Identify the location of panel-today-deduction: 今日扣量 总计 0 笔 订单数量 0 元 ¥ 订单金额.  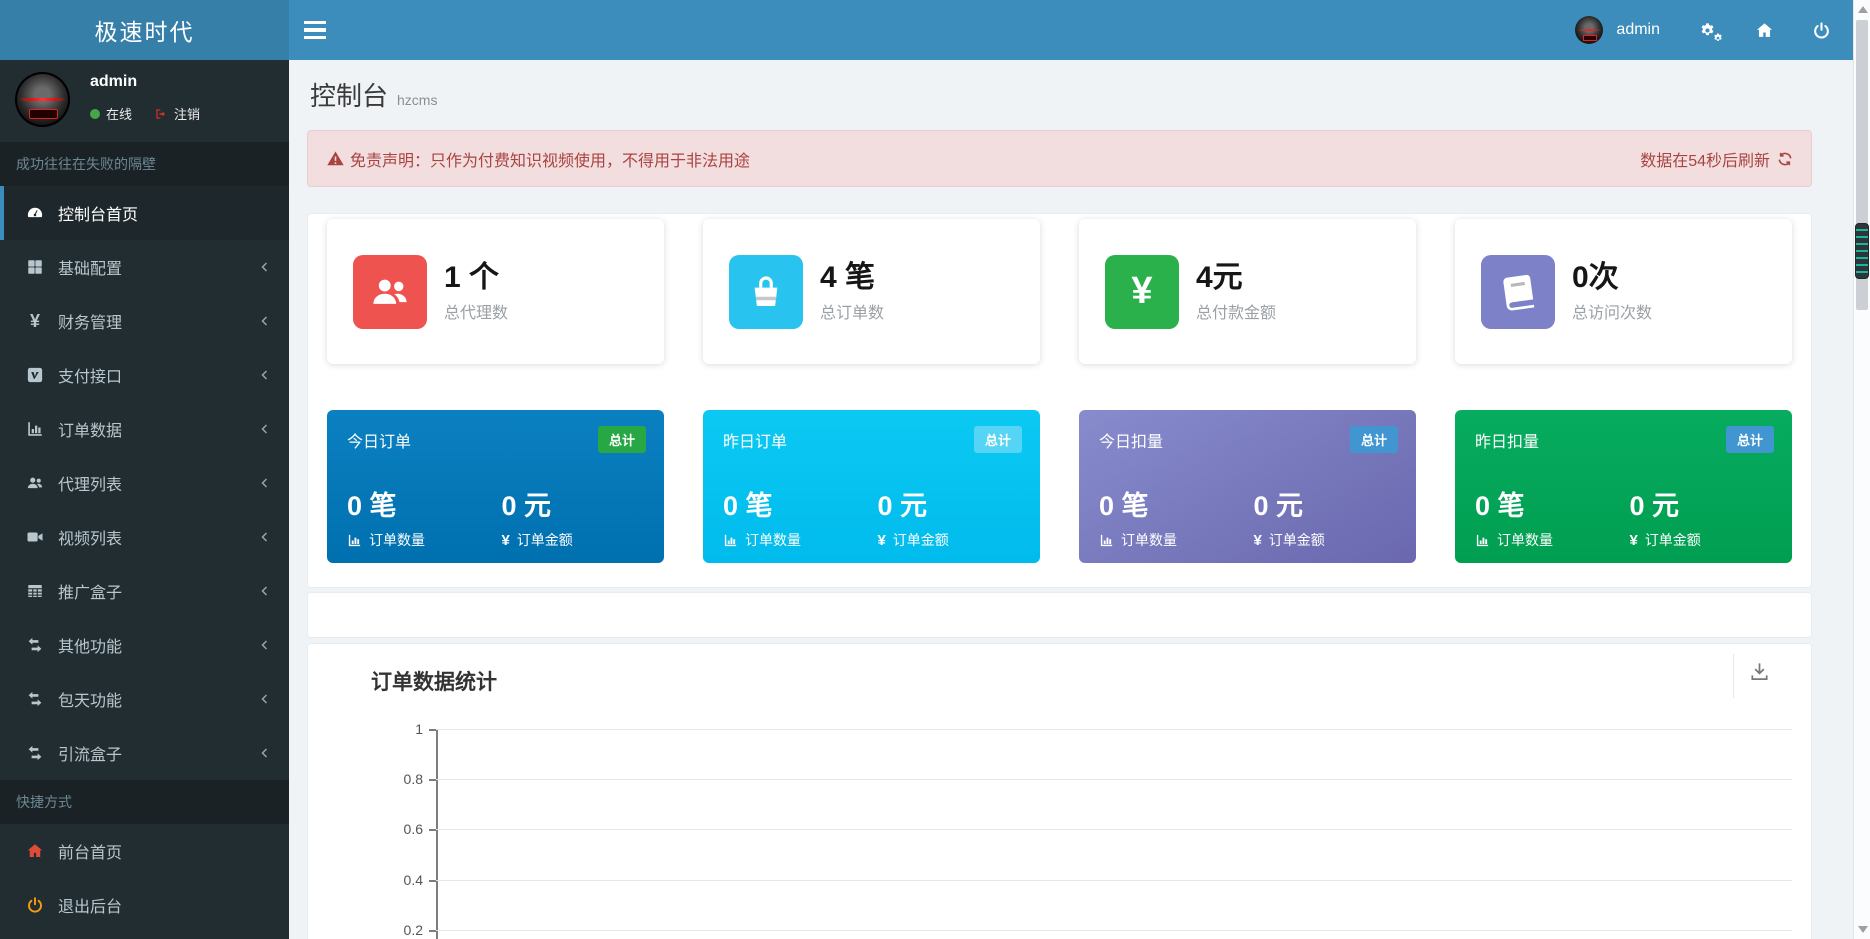
(1247, 486).